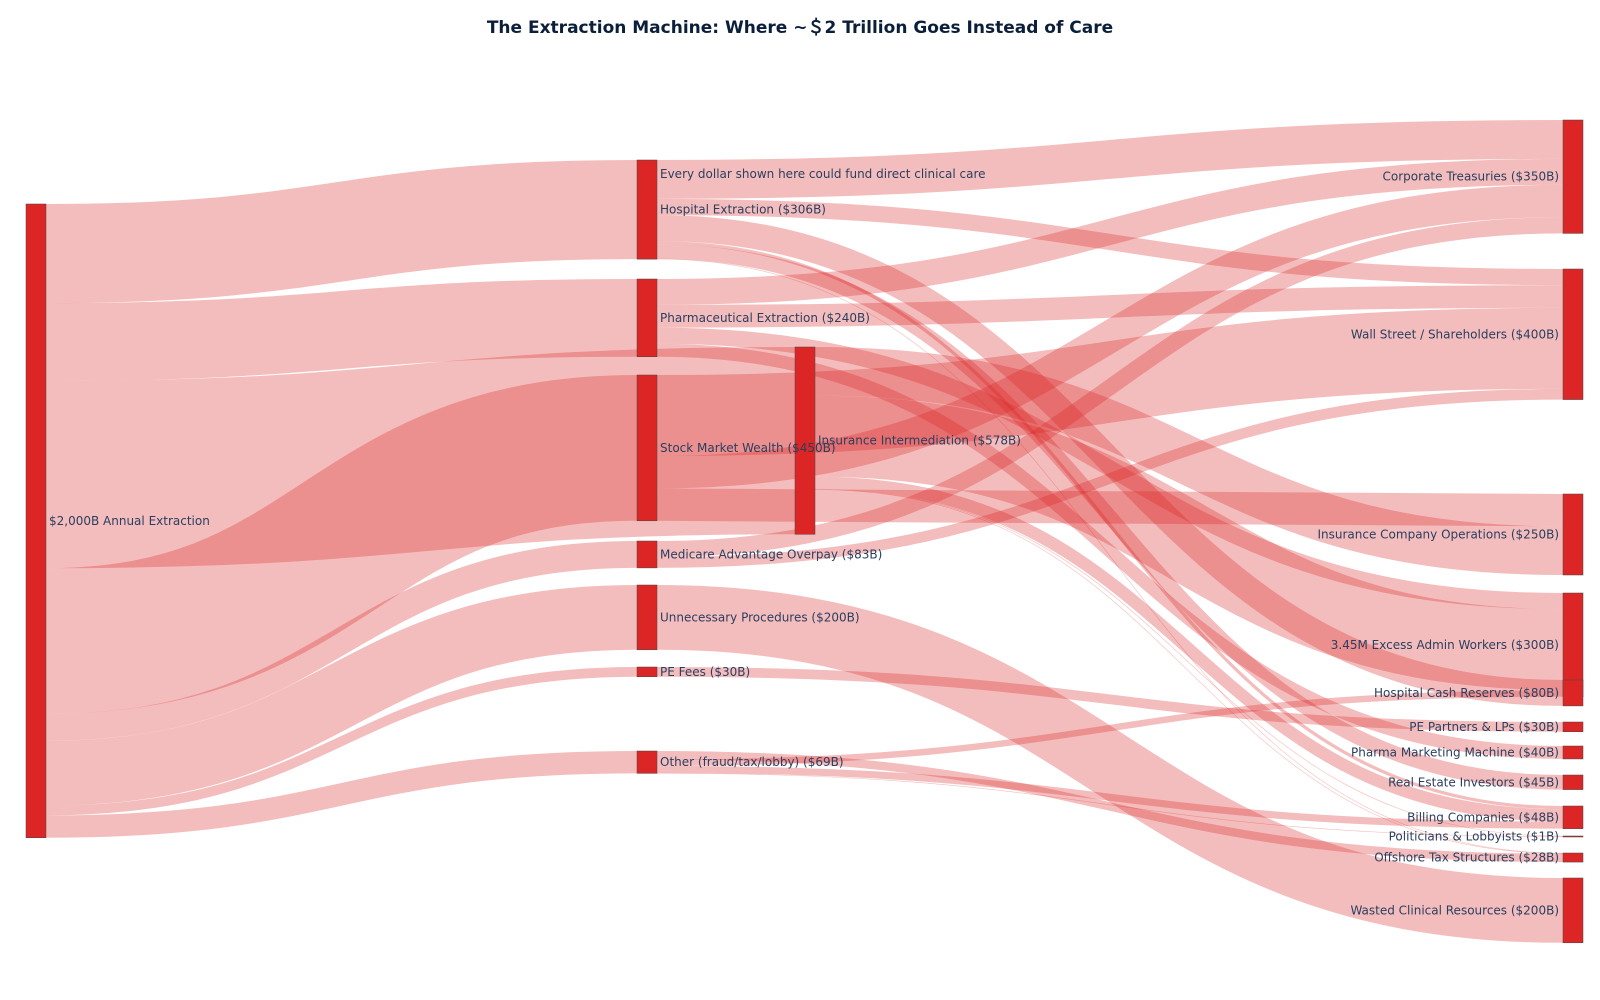 The width and height of the screenshot is (1600, 1000). I want to click on node-label-pmkt: Pharma Marketing Machine ($40B), so click(1455, 752).